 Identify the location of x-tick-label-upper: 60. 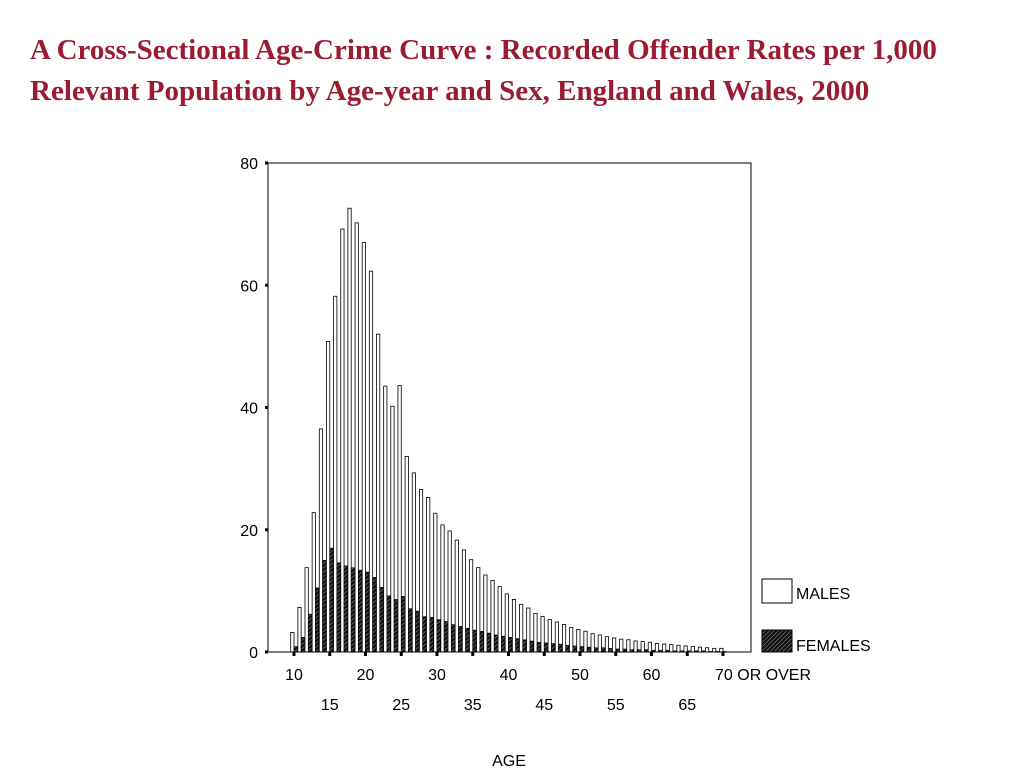
(652, 675).